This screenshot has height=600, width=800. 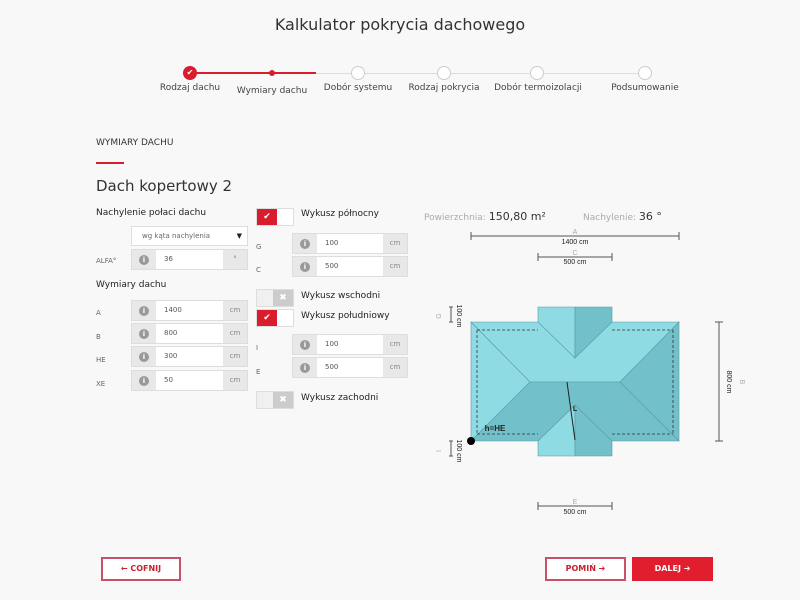 What do you see at coordinates (340, 398) in the screenshot?
I see `west-dormer-label: Wykusz zachodni` at bounding box center [340, 398].